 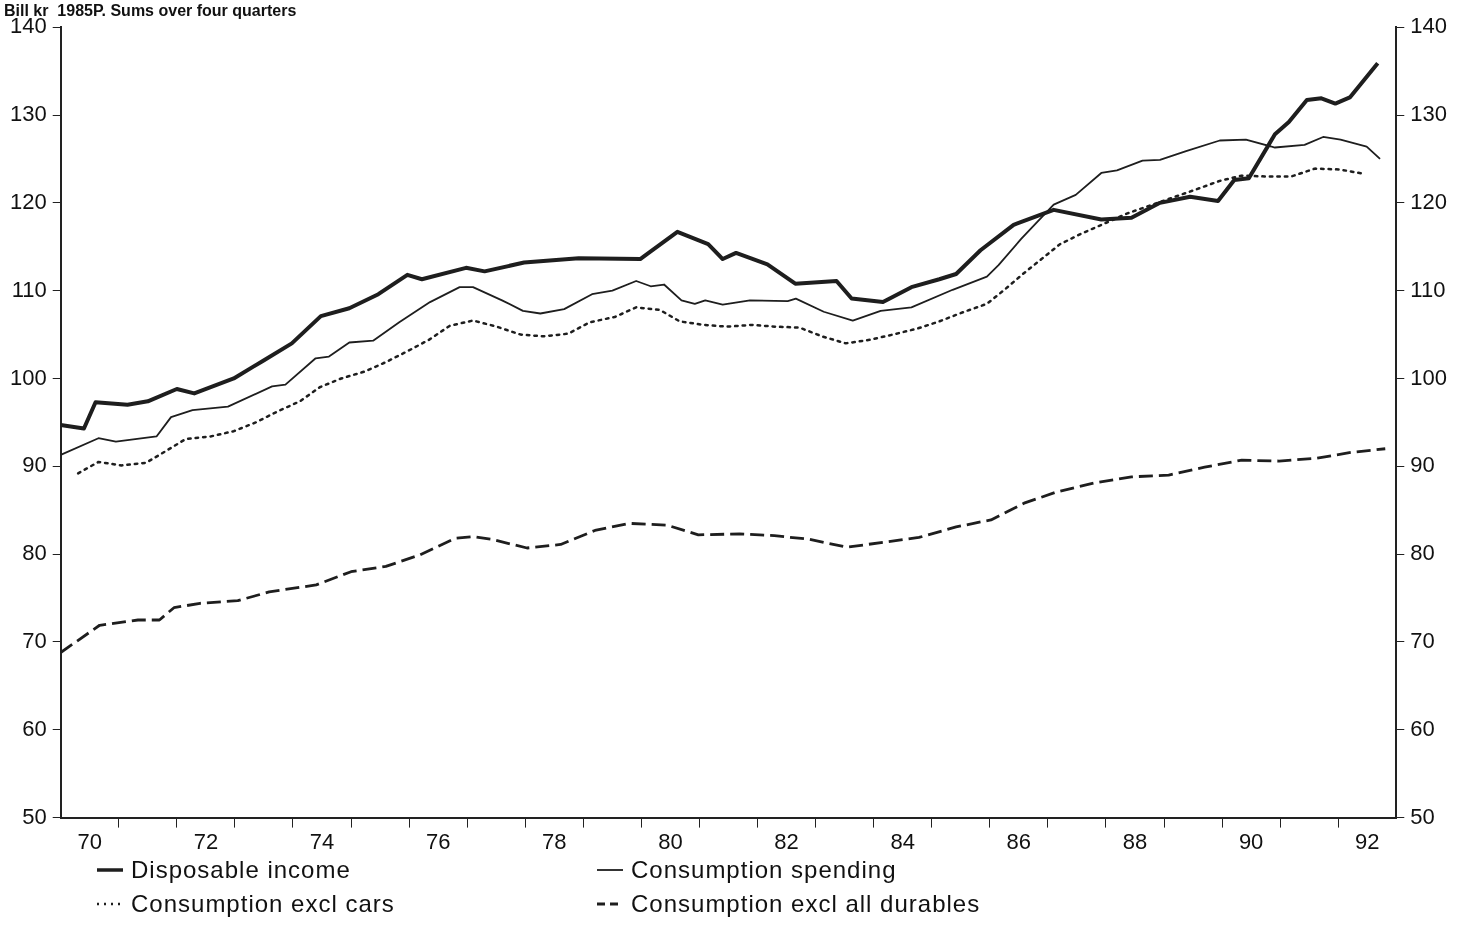 What do you see at coordinates (786, 841) in the screenshot?
I see `x-tick-label: 82` at bounding box center [786, 841].